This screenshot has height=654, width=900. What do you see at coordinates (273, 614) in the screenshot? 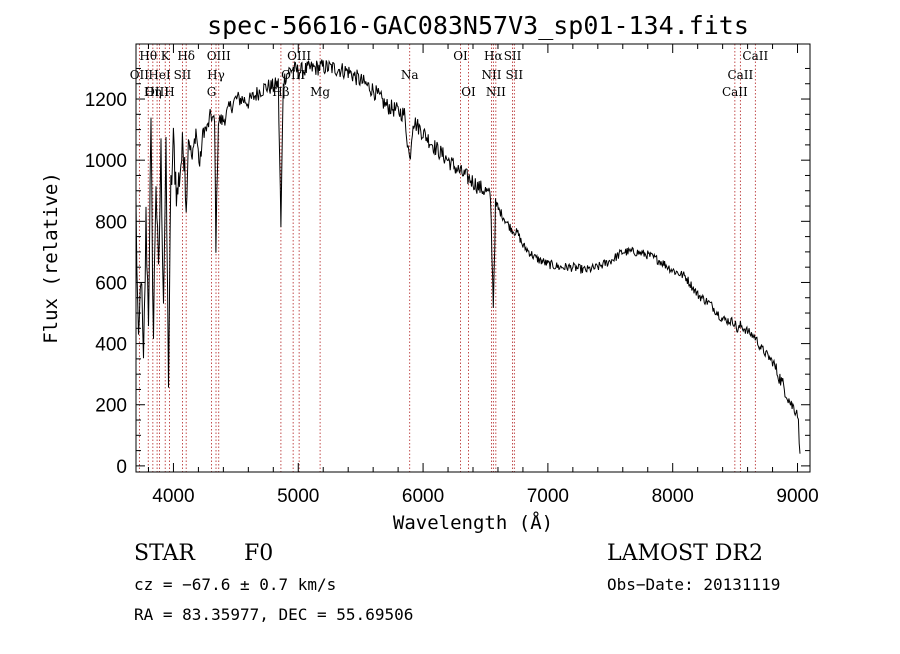
I see `coordinates: RA = 83.35977, DEC = 55.69506` at bounding box center [273, 614].